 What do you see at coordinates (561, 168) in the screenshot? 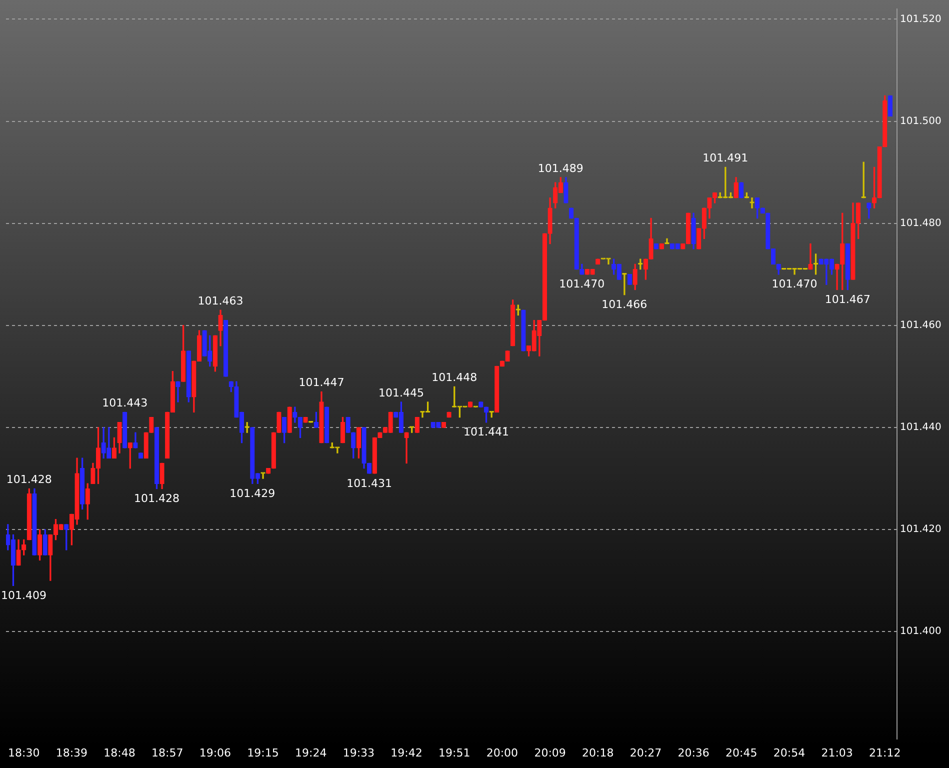
I see `annotation: 101.489` at bounding box center [561, 168].